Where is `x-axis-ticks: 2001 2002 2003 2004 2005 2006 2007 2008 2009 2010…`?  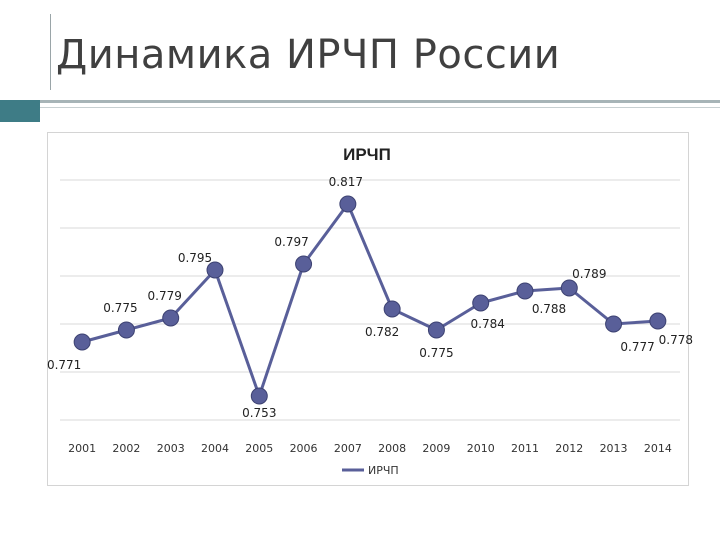
x-axis-ticks: 2001 2002 2003 2004 2005 2006 2007 2008 2009 2010… is located at coordinates (370, 448).